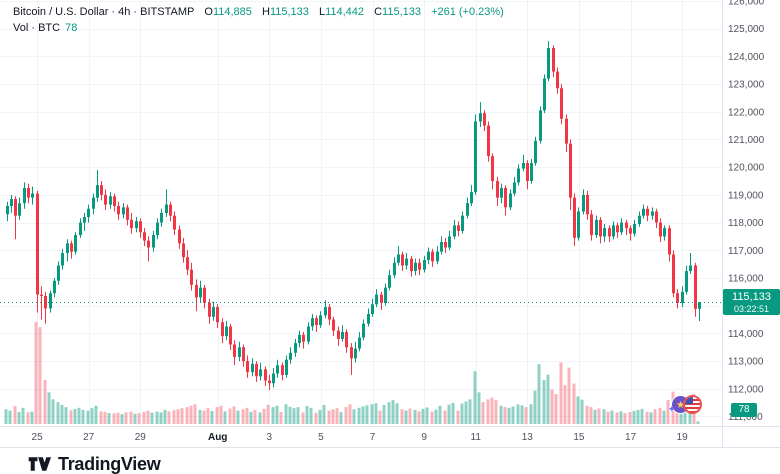 This screenshot has width=780, height=474. What do you see at coordinates (217, 437) in the screenshot?
I see `time-tick-label: Aug` at bounding box center [217, 437].